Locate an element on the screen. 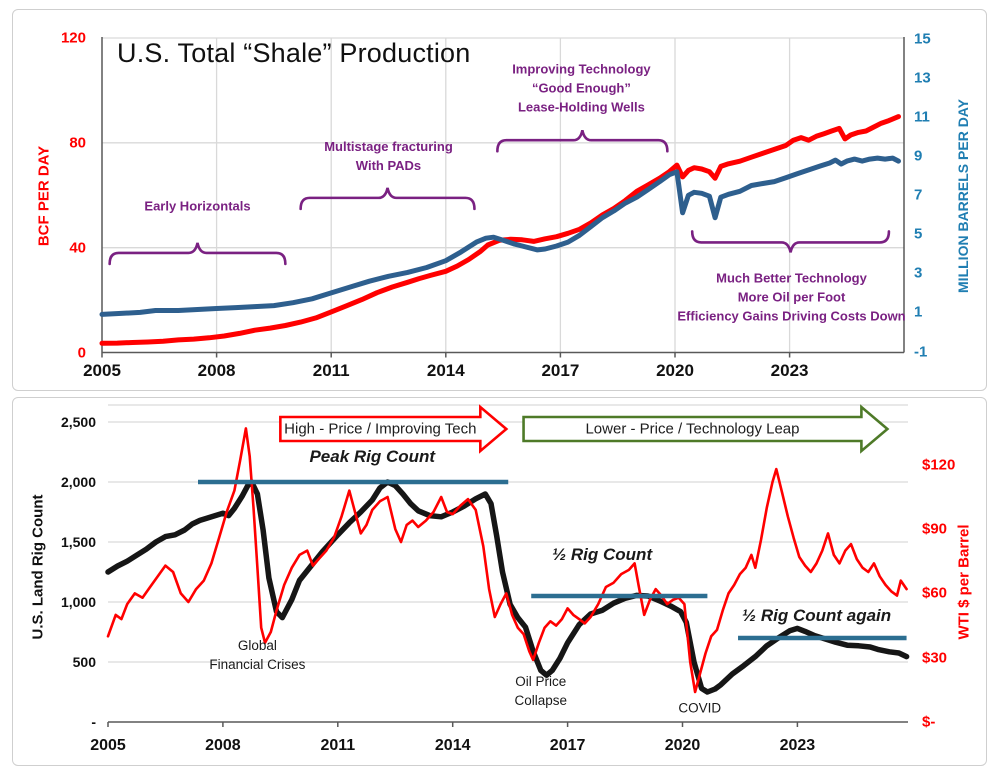  top-left-axis-title: BCF PER DAY is located at coordinates (44, 196).